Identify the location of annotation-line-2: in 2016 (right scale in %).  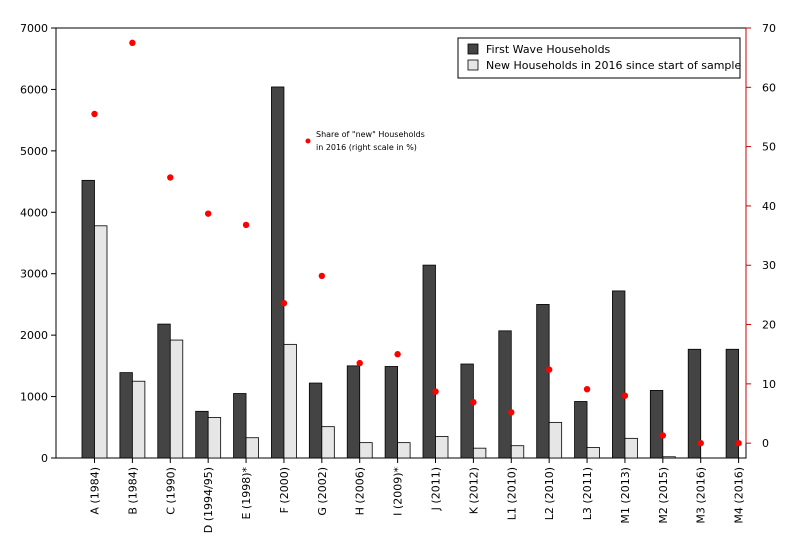
(366, 147).